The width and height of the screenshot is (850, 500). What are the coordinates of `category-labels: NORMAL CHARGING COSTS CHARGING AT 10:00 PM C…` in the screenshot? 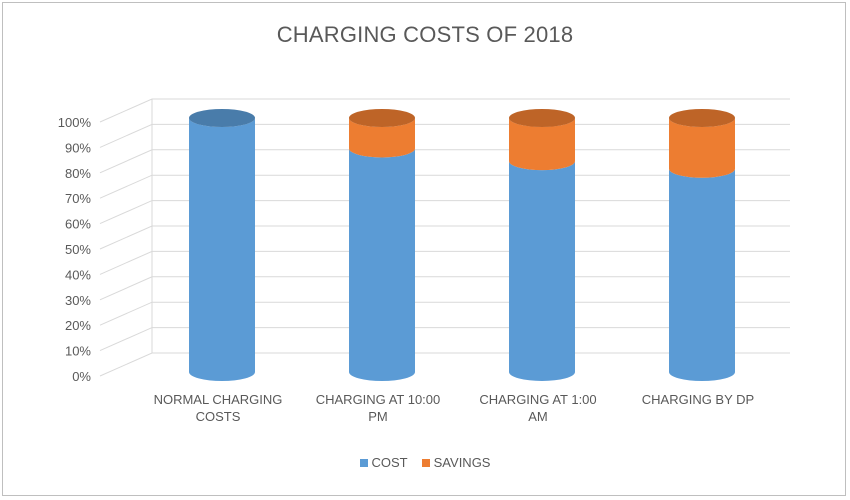 It's located at (454, 408).